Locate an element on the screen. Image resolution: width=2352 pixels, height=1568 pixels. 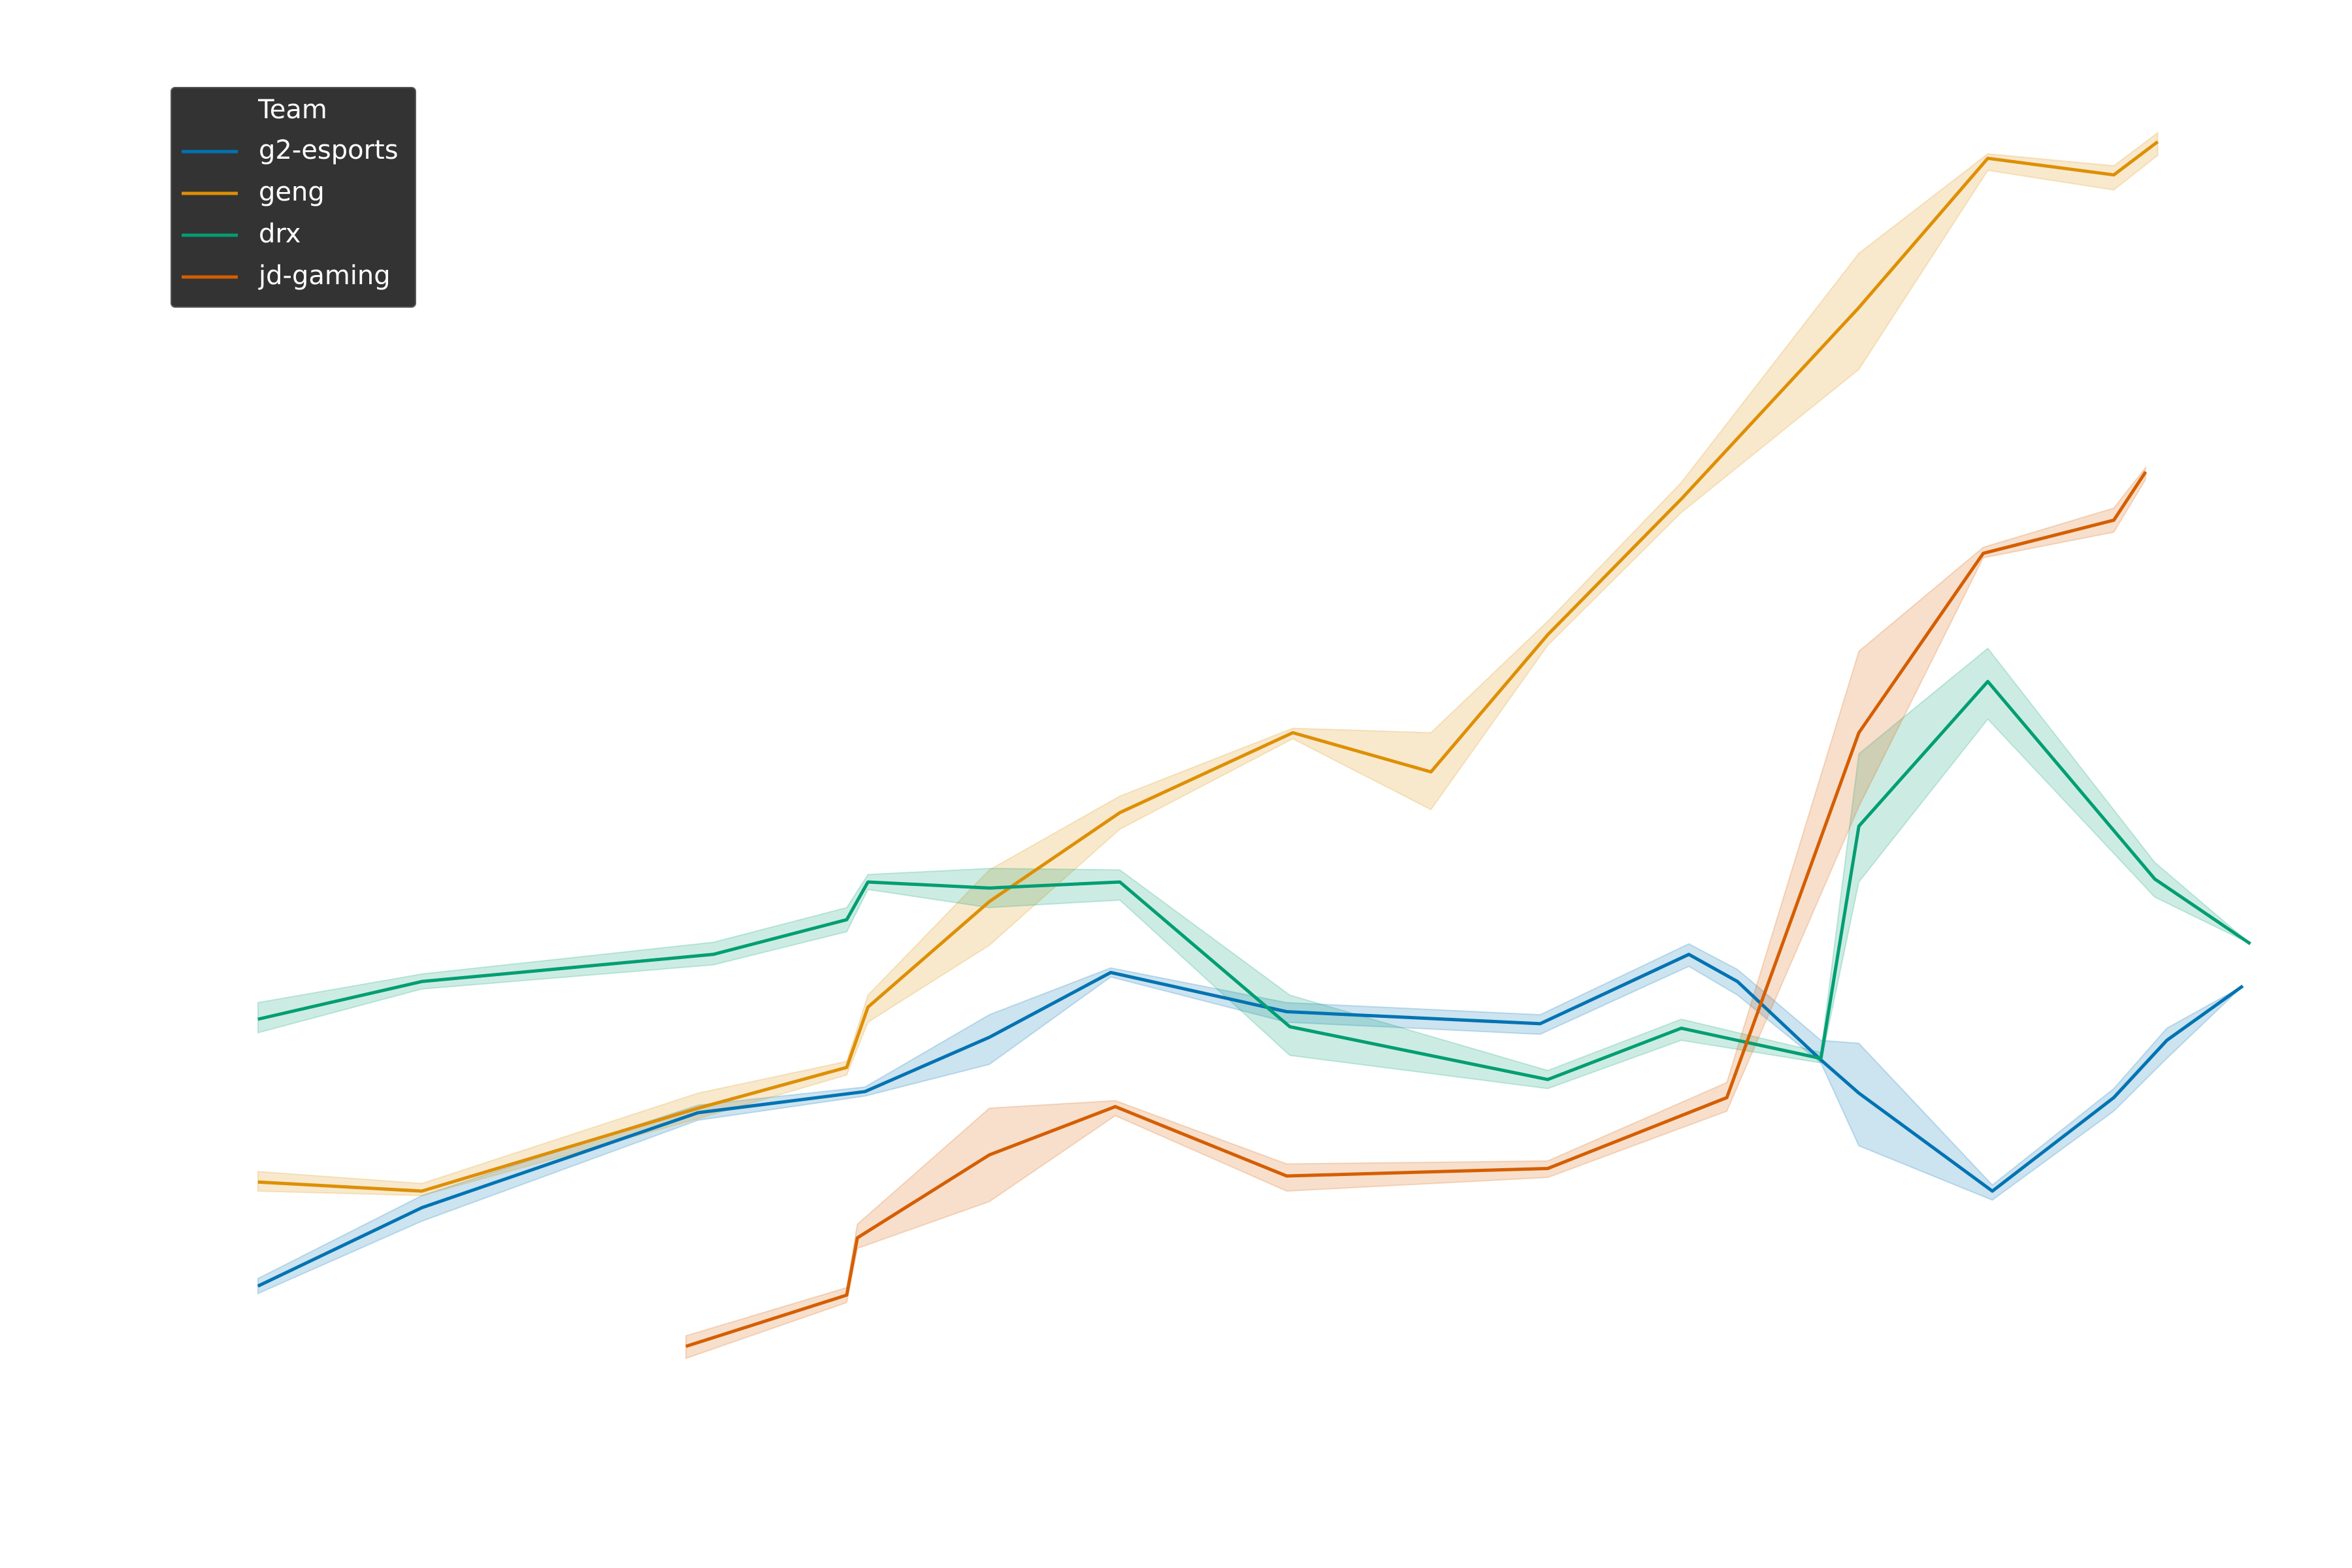
legend-label: geng is located at coordinates (292, 192).